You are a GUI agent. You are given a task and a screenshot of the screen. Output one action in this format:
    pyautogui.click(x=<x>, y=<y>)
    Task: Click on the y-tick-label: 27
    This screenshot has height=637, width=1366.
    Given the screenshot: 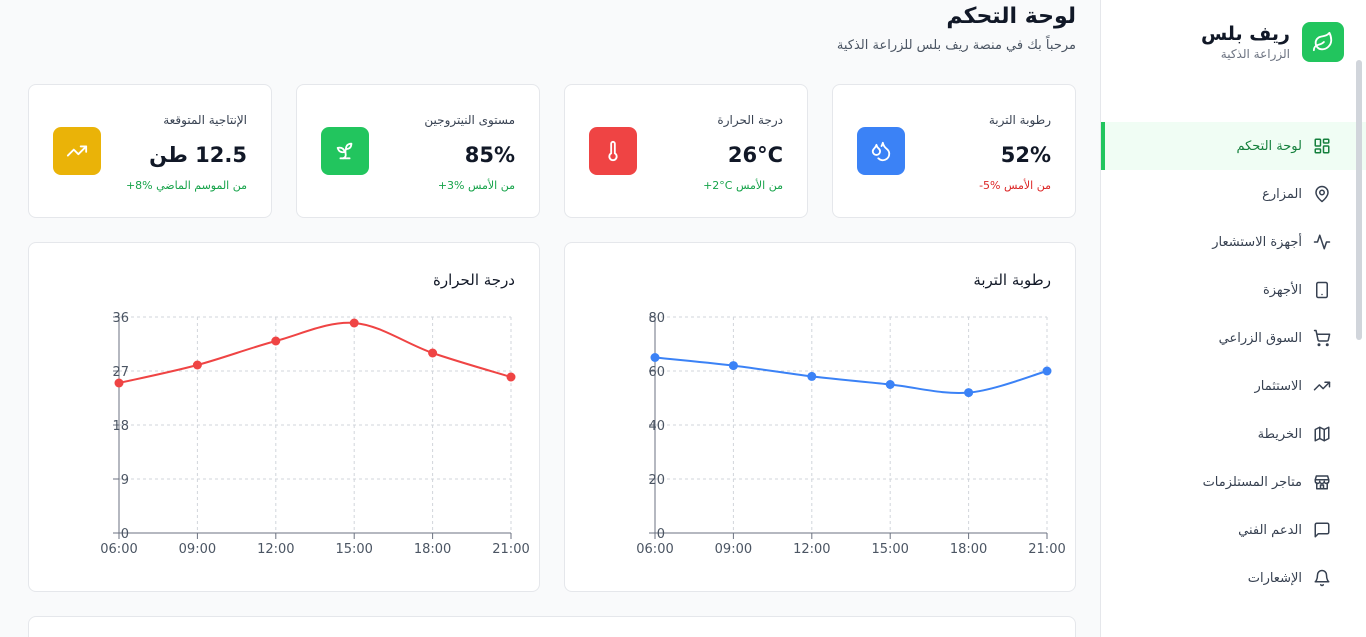 What is the action you would take?
    pyautogui.click(x=120, y=372)
    